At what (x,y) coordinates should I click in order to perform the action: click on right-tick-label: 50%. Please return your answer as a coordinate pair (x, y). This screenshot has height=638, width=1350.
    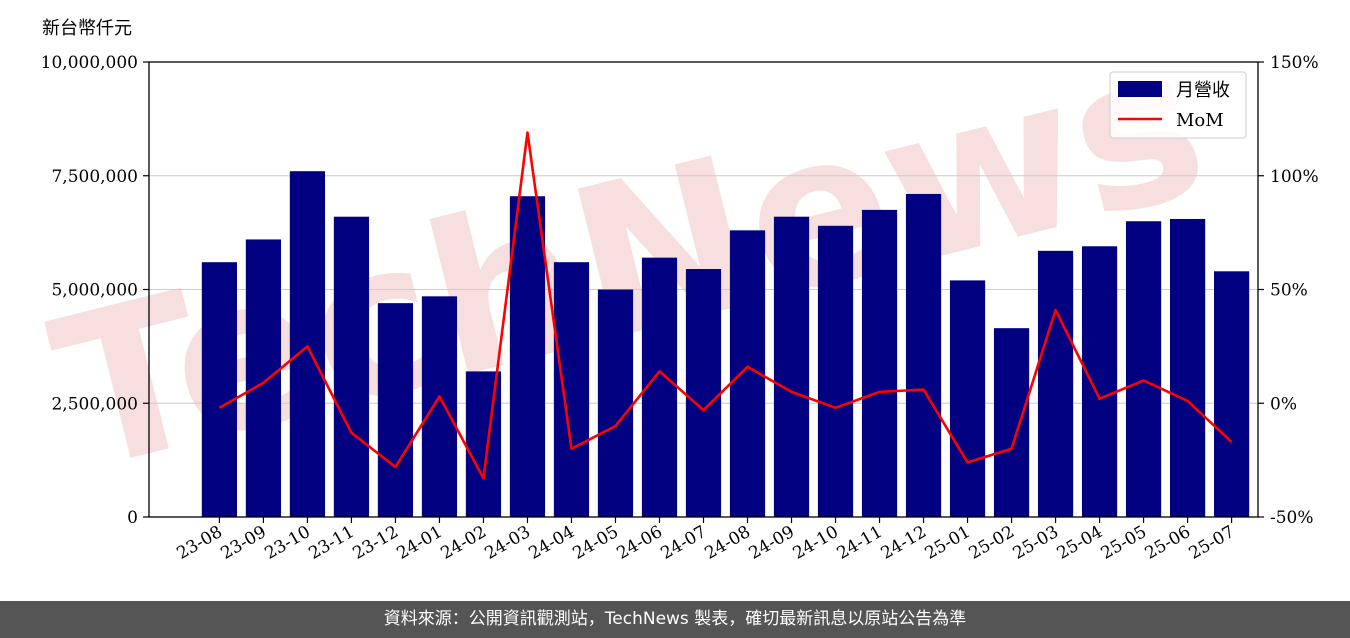
    Looking at the image, I should click on (1289, 291).